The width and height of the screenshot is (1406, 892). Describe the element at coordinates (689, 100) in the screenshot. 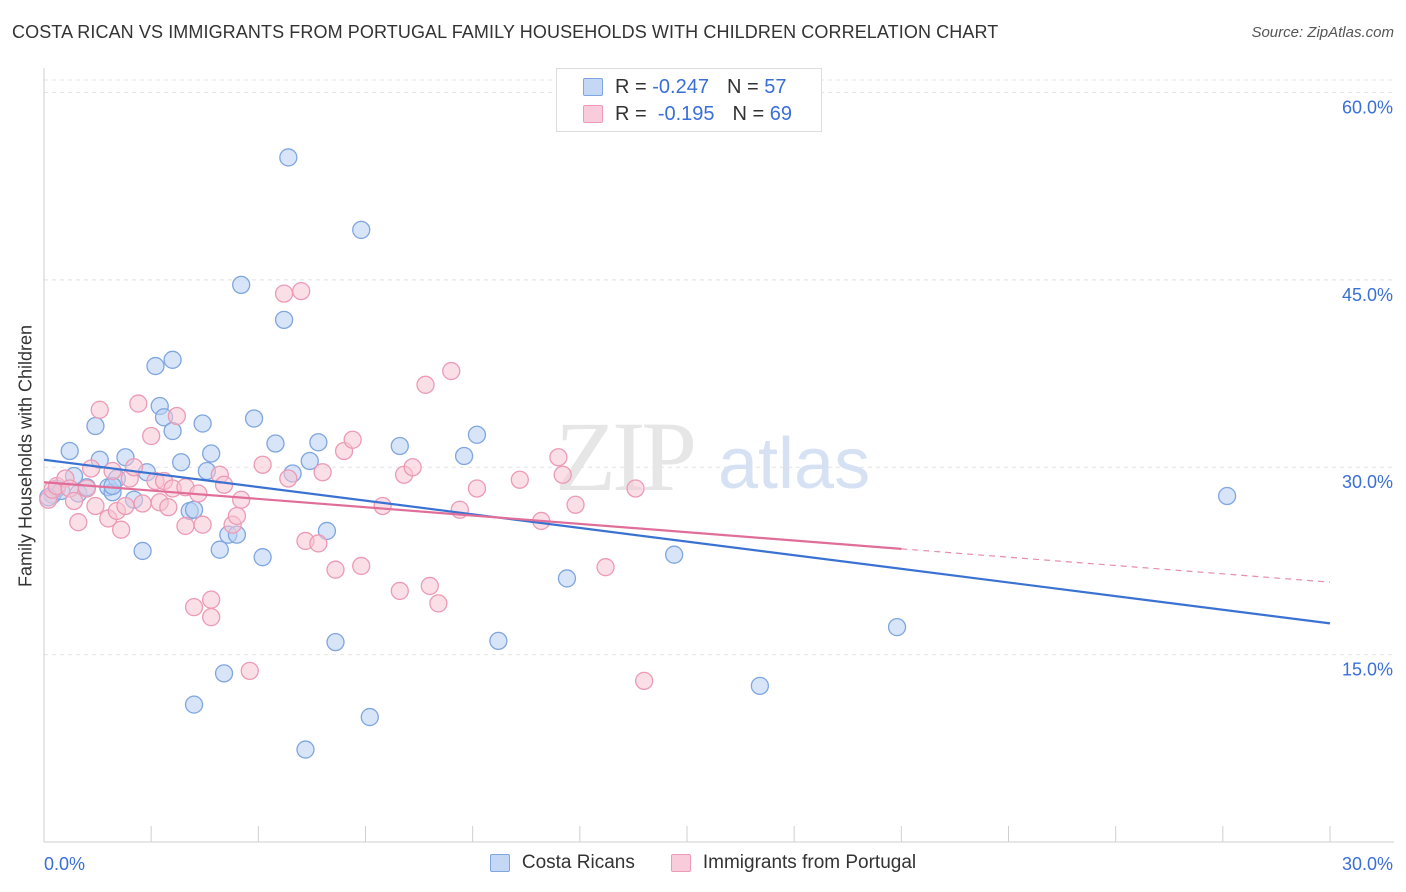

I see `correlation-legend: R = -0.247 N = 57 R = -0.195 N = 69` at that location.